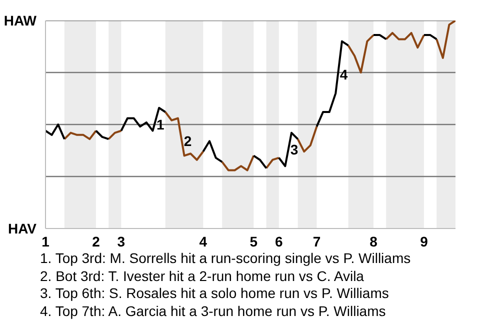 This screenshot has height=320, width=480. I want to click on x-tick-label: 6, so click(278, 242).